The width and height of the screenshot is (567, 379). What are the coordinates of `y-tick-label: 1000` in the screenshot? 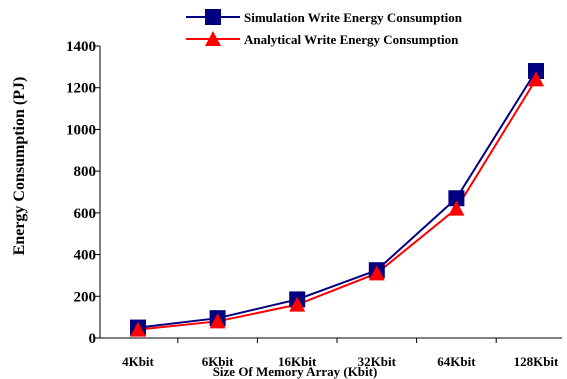 It's located at (81, 130).